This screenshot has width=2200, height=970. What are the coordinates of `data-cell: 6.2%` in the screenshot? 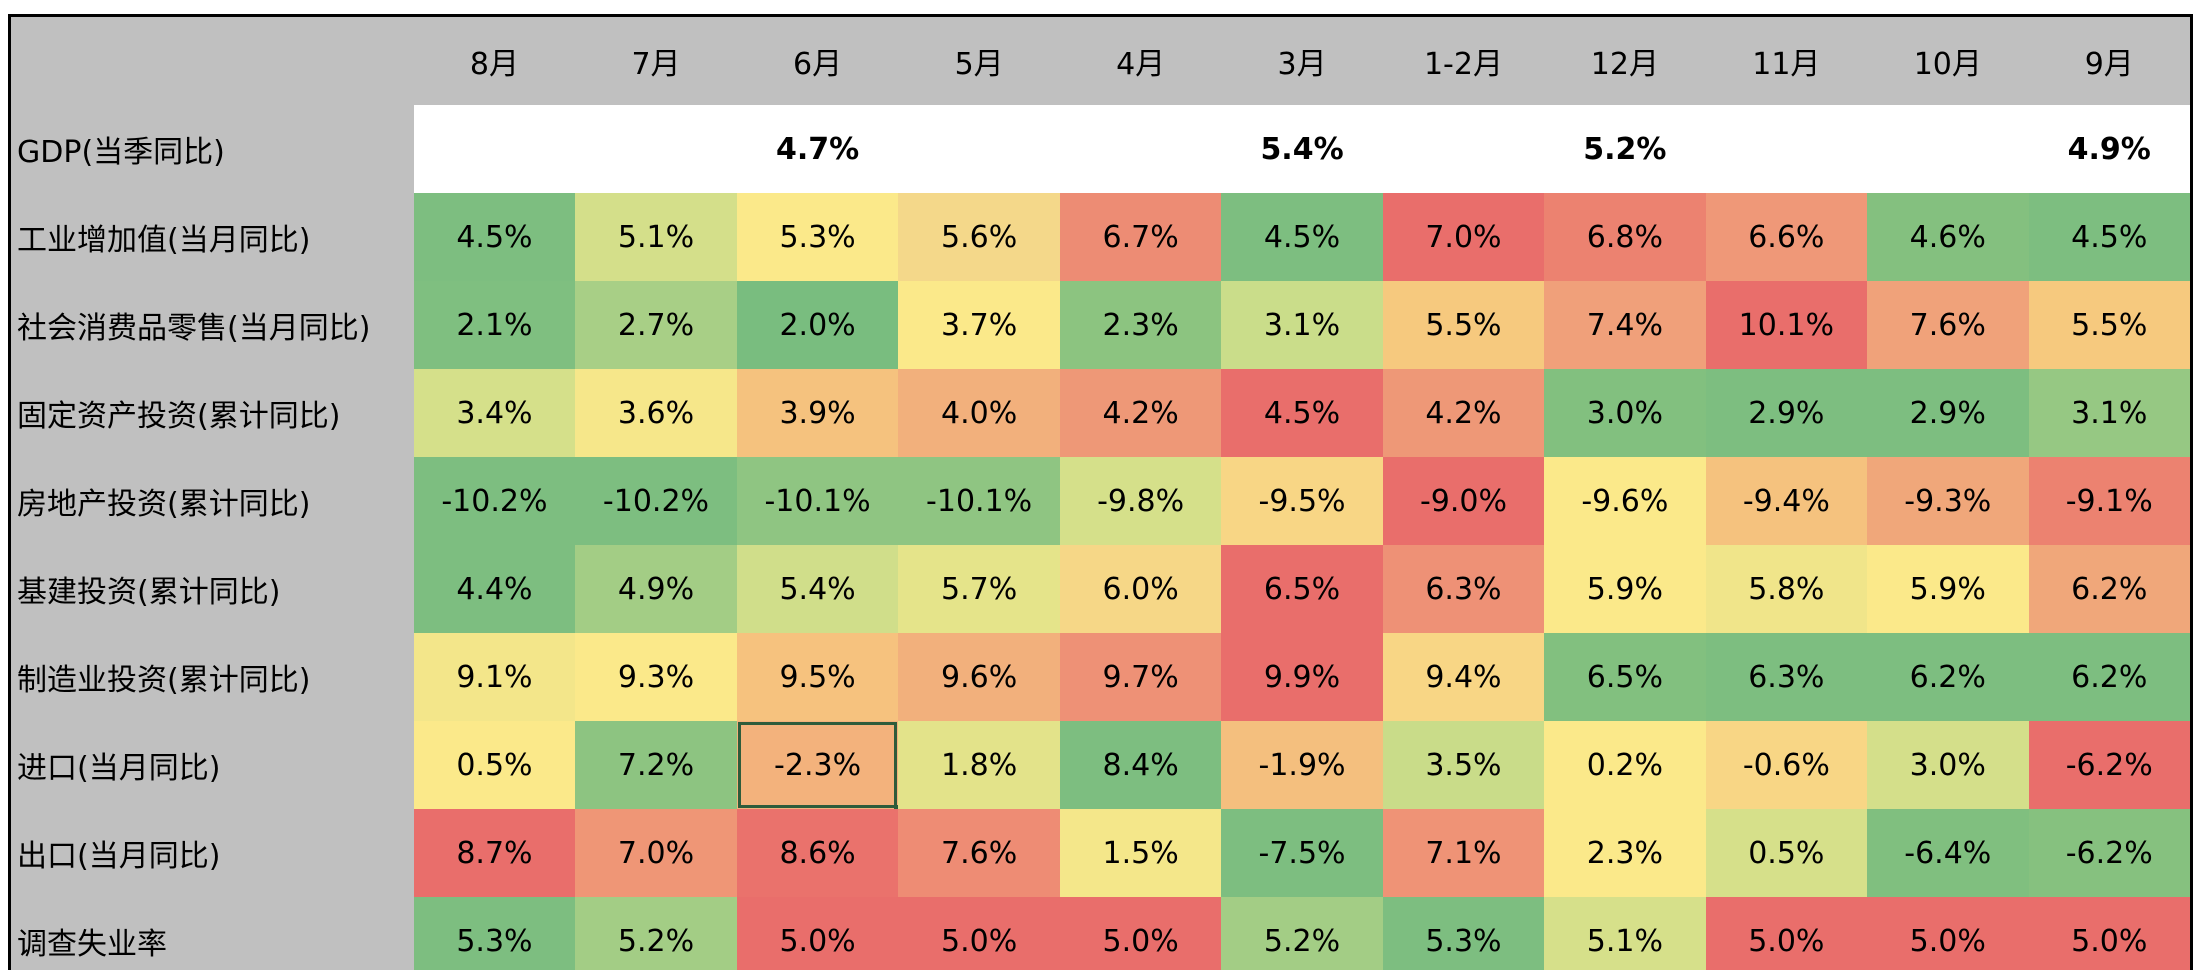 It's located at (2109, 589).